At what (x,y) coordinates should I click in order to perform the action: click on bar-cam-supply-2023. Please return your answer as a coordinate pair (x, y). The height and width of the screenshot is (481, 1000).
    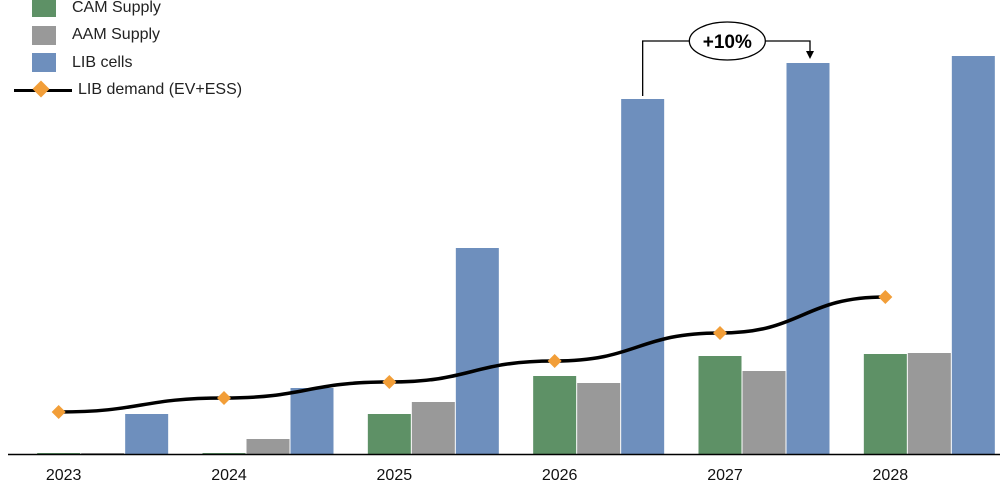
    Looking at the image, I should click on (59, 453).